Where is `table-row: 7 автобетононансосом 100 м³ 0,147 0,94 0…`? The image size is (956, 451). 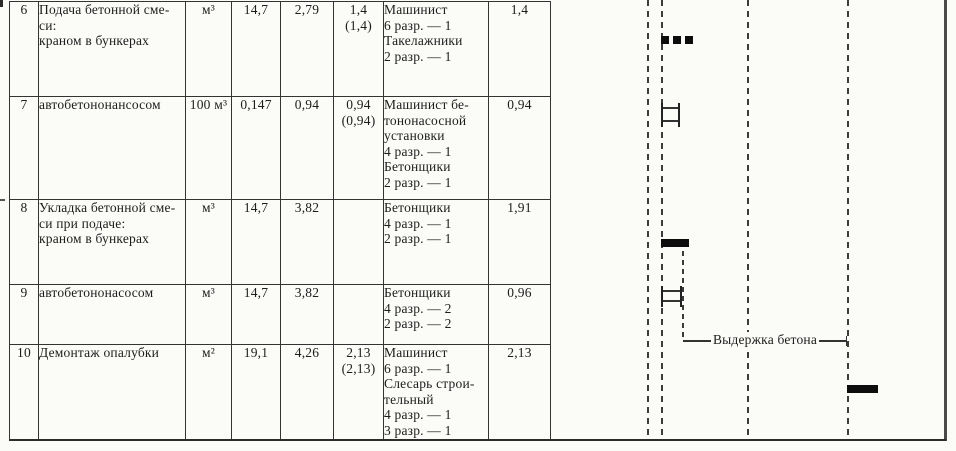
table-row: 7 автобетононансосом 100 м³ 0,147 0,94 0… is located at coordinates (280, 148).